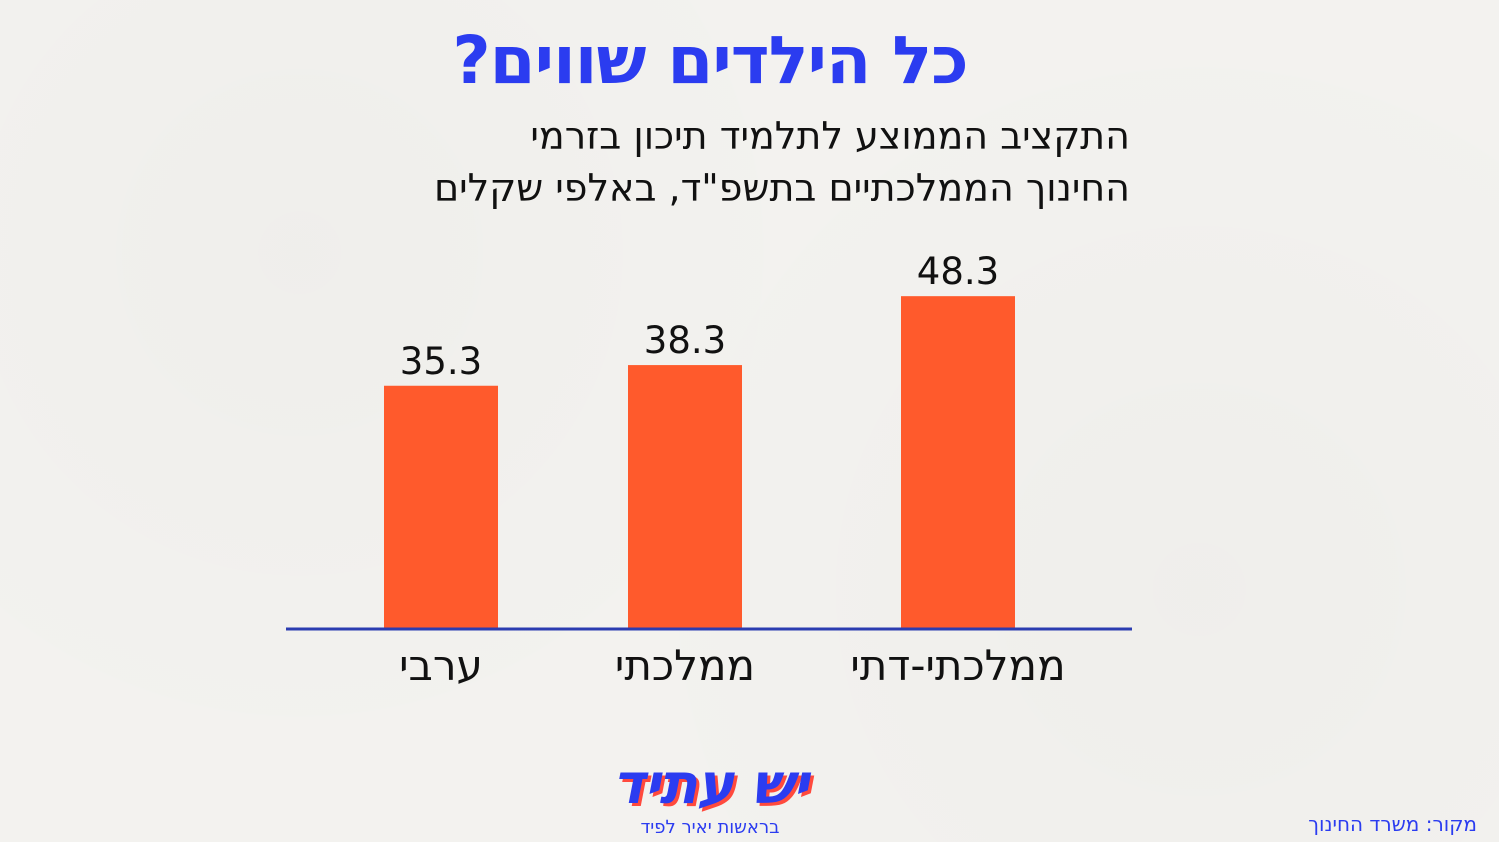 This screenshot has width=1499, height=842. I want to click on category-label-3: ערבי, so click(441, 665).